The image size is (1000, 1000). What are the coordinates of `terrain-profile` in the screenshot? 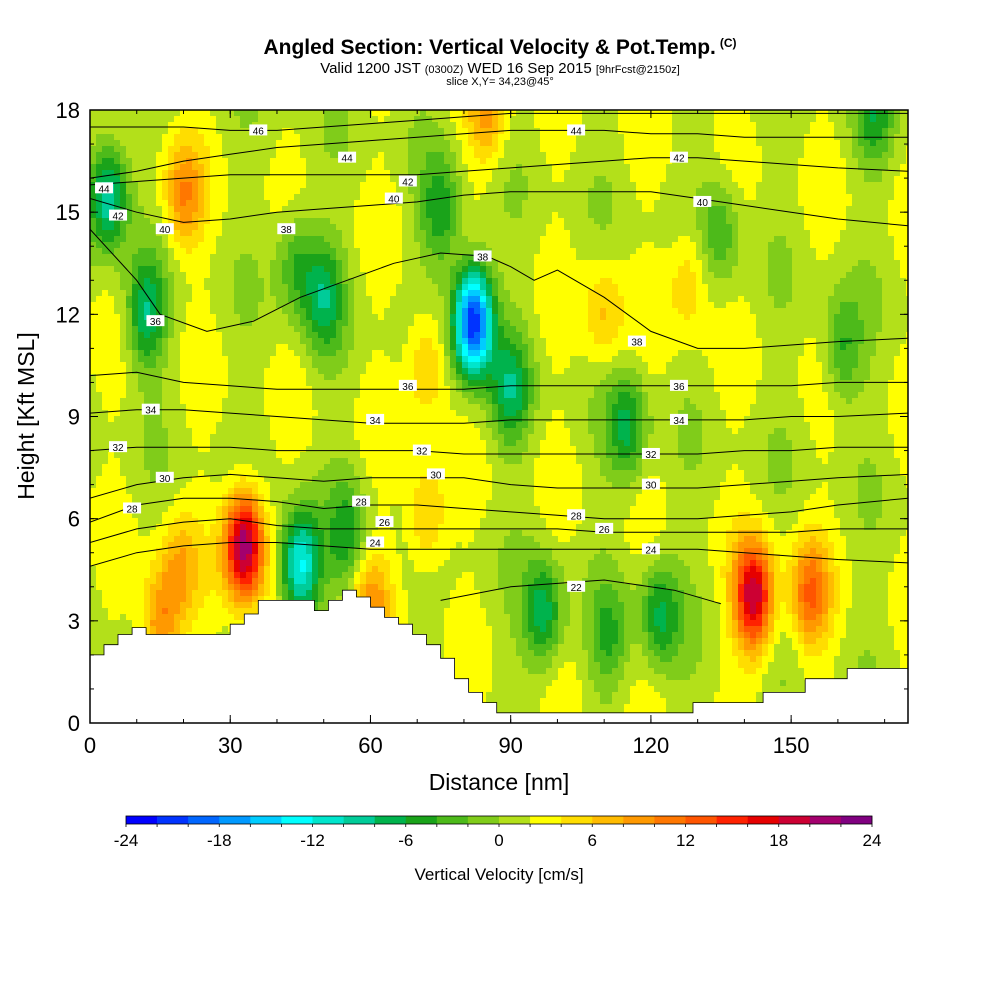 It's located at (499, 656).